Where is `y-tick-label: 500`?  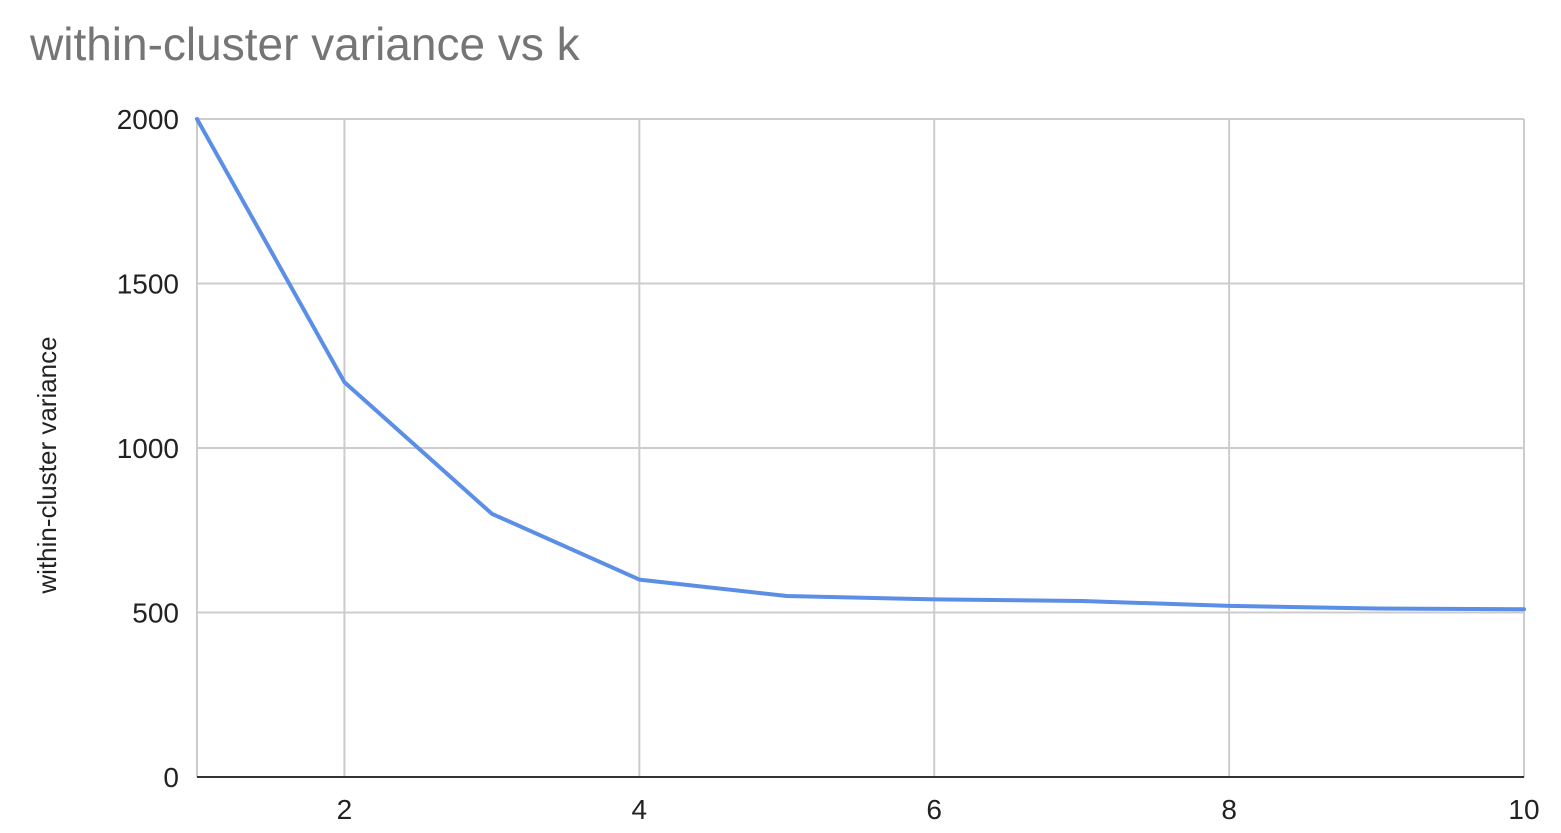
y-tick-label: 500 is located at coordinates (155, 613).